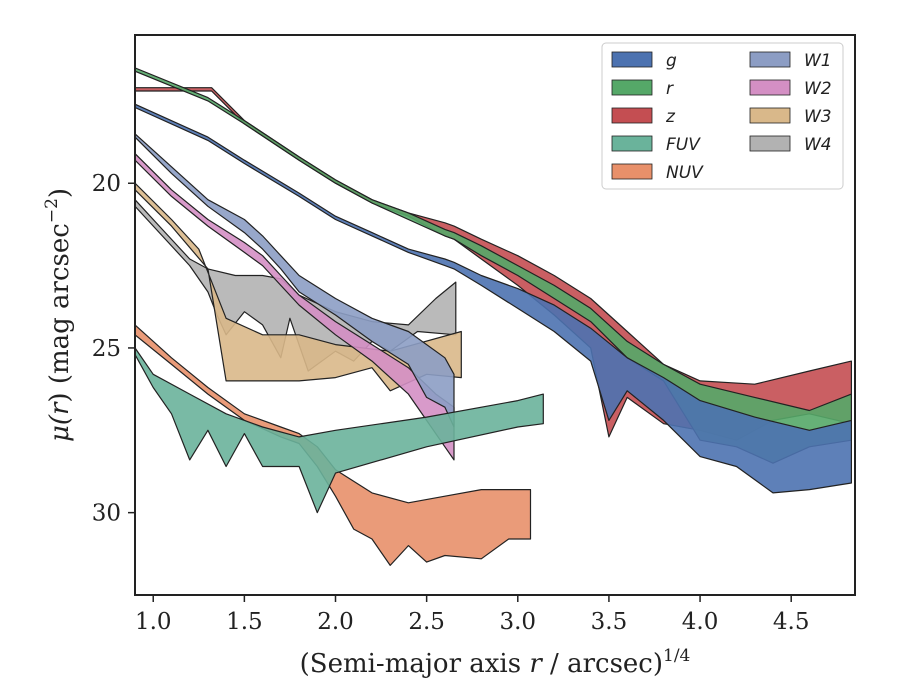  What do you see at coordinates (244, 622) in the screenshot?
I see `x-tick-label: 1.5` at bounding box center [244, 622].